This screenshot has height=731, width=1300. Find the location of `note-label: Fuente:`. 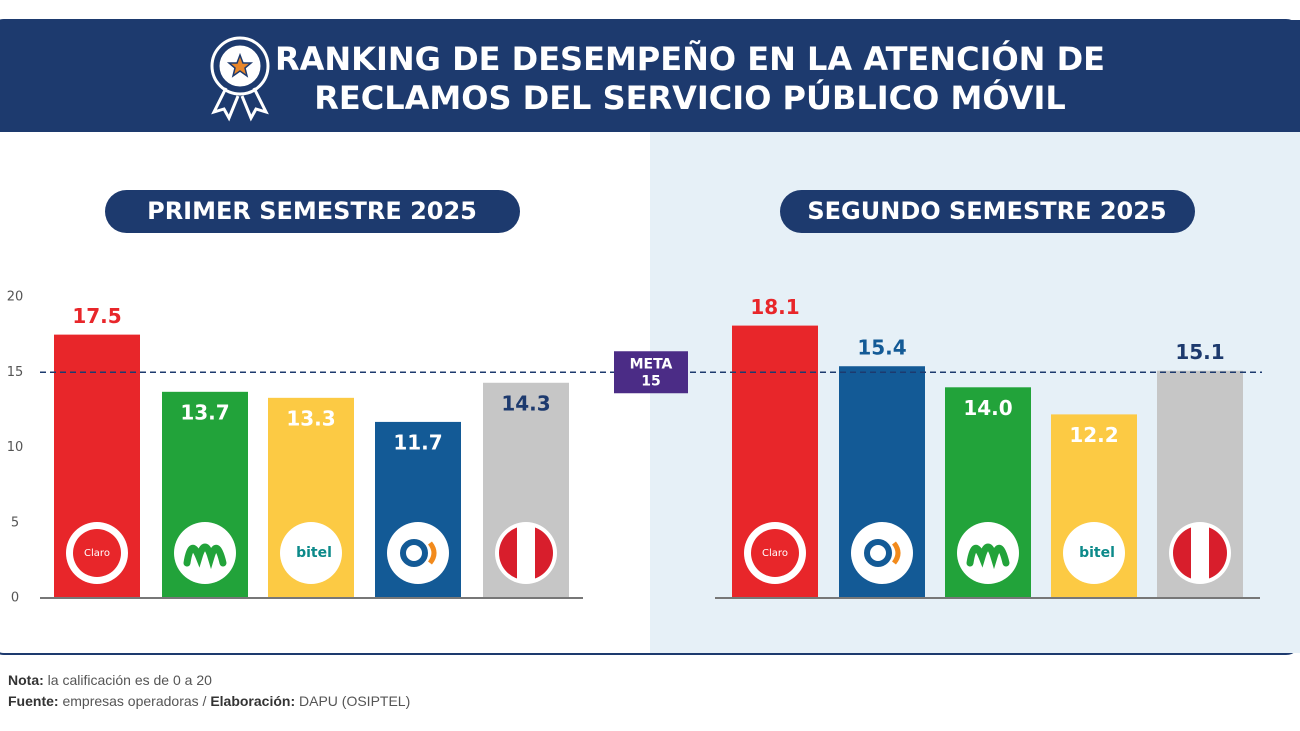

note-label: Fuente: is located at coordinates (33, 701).